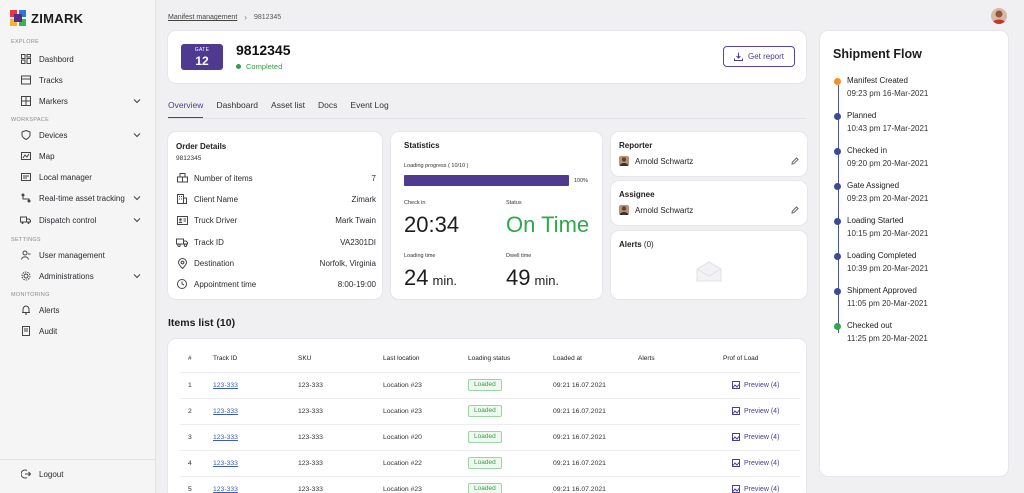 This screenshot has width=1024, height=493. What do you see at coordinates (84, 474) in the screenshot?
I see `logout-button: Logout` at bounding box center [84, 474].